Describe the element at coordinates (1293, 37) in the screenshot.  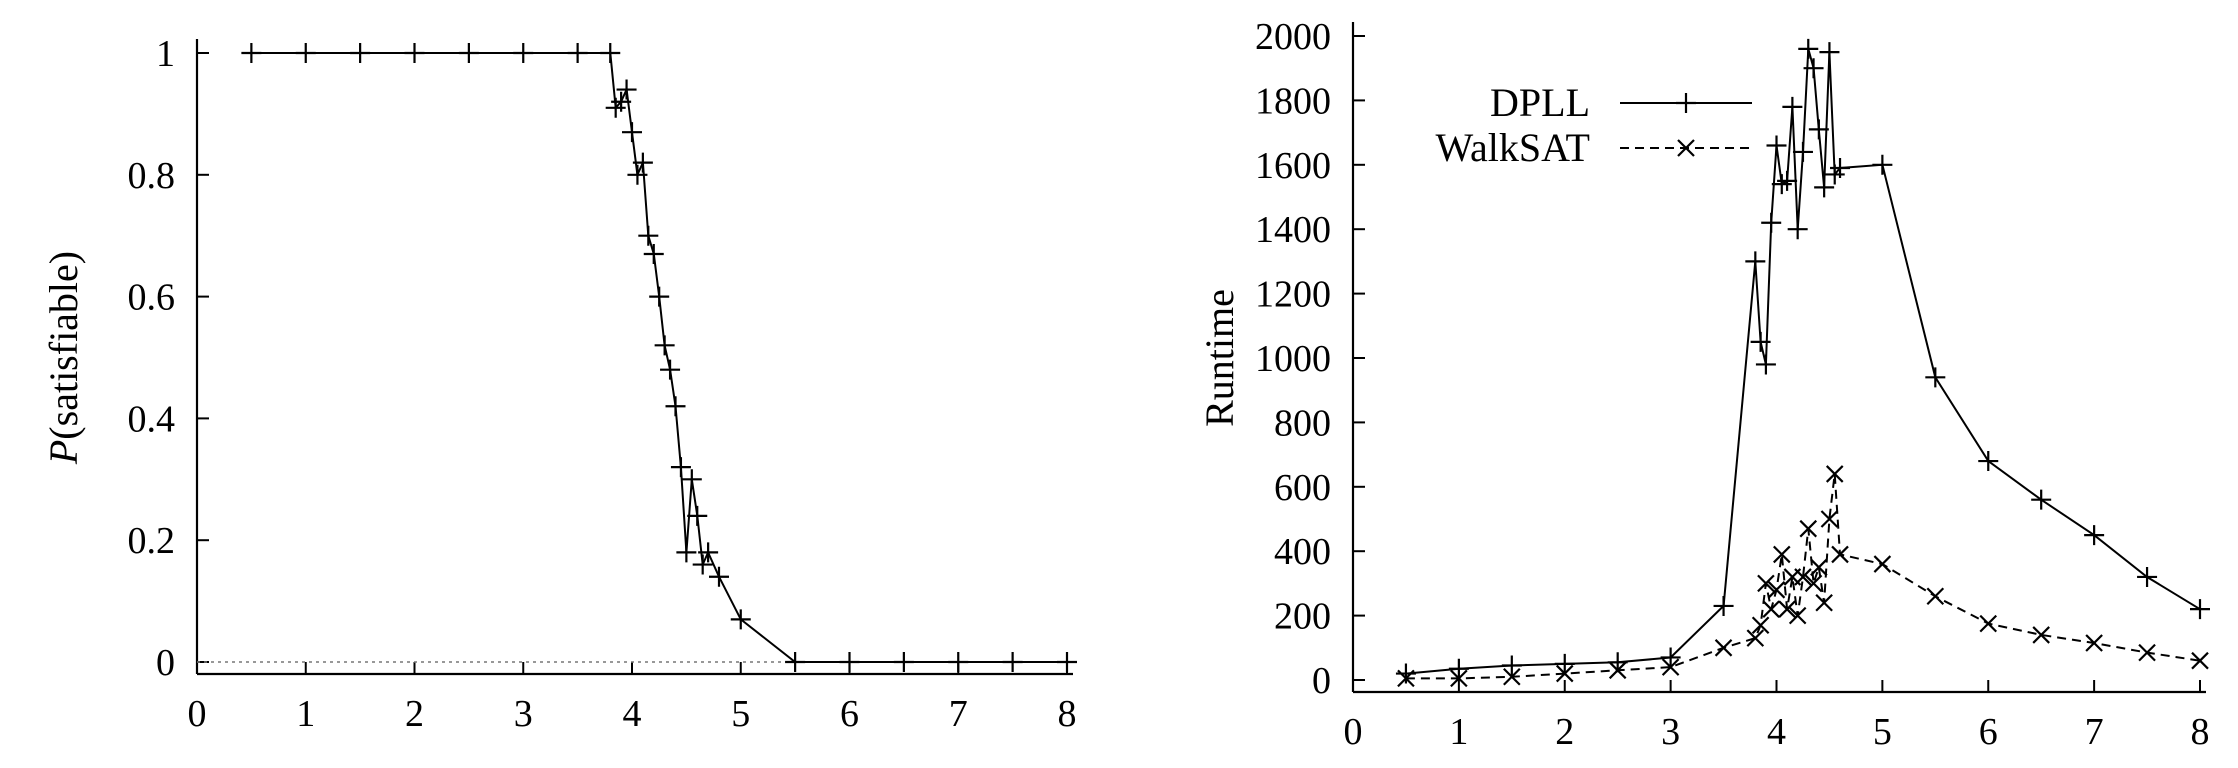
I see `y-tick-label: 2000` at that location.